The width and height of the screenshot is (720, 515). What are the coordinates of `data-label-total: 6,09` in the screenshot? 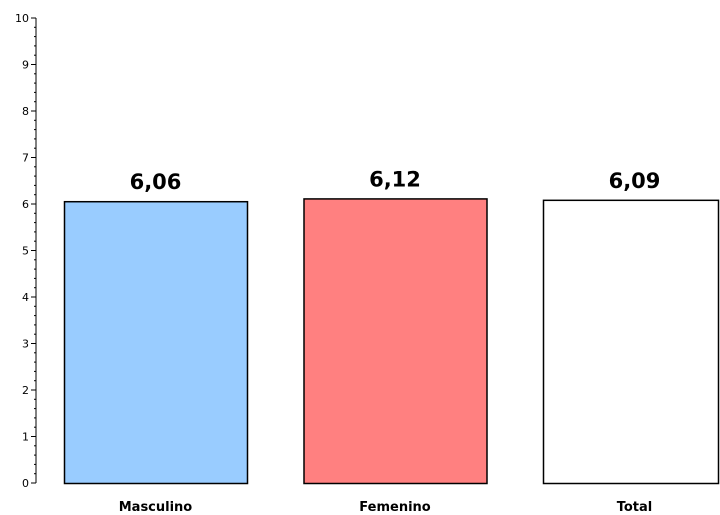 It's located at (635, 181).